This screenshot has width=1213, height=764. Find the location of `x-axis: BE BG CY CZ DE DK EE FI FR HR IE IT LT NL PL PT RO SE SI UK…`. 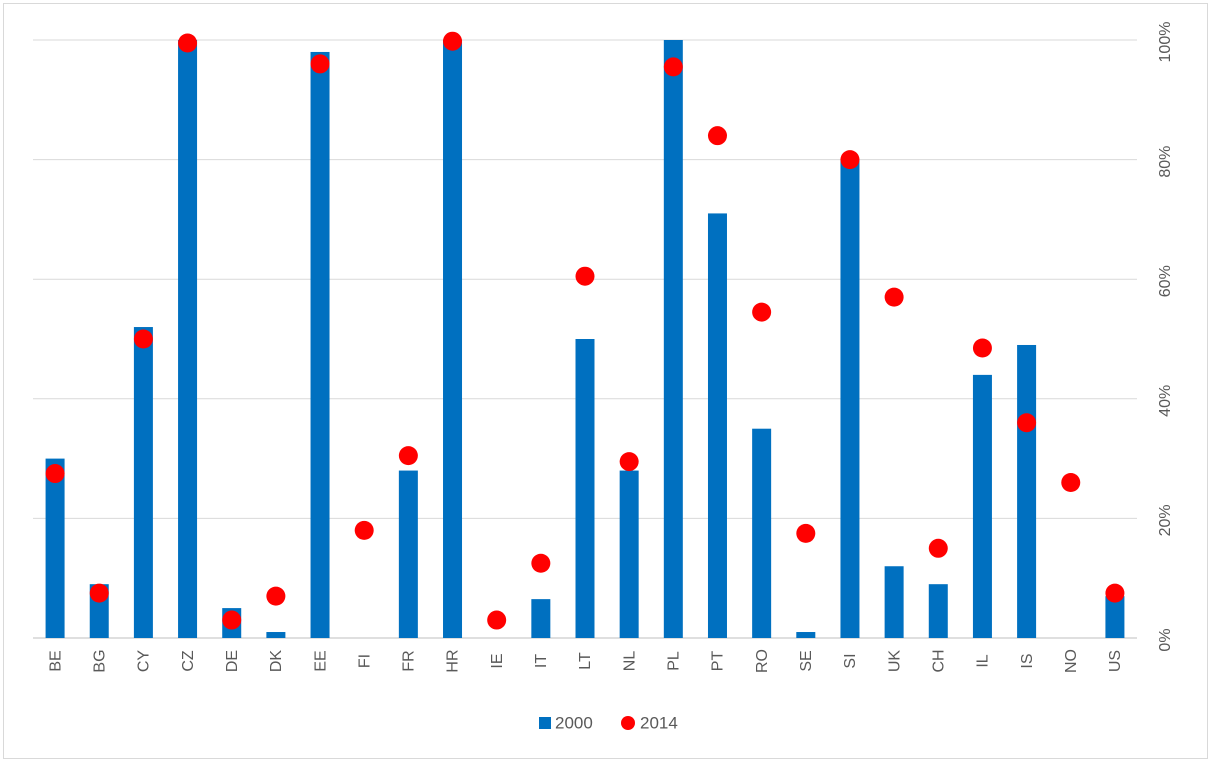

x-axis: BE BG CY CZ DE DK EE FI FR HR IE IT LT NL PL PT RO SE SI UK… is located at coordinates (585, 661).